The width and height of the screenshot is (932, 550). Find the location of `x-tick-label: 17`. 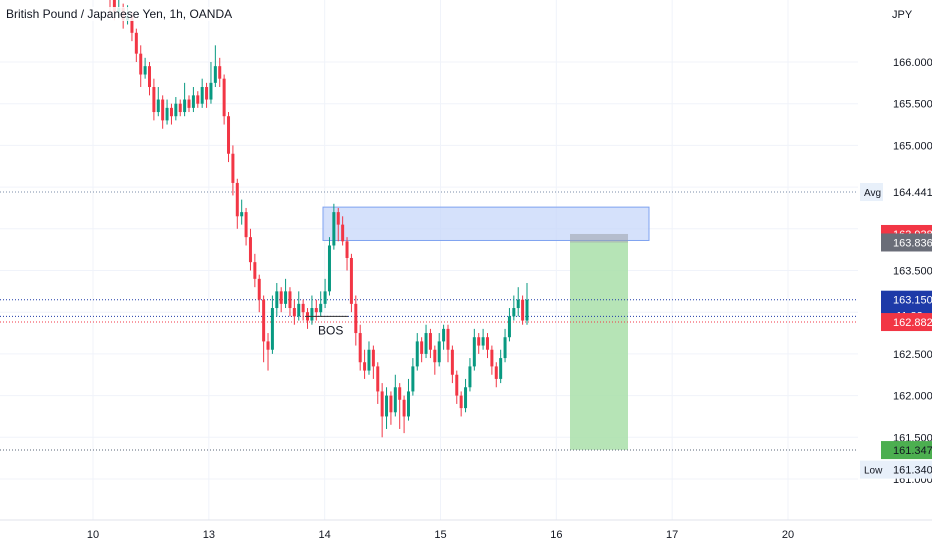

x-tick-label: 17 is located at coordinates (672, 535).